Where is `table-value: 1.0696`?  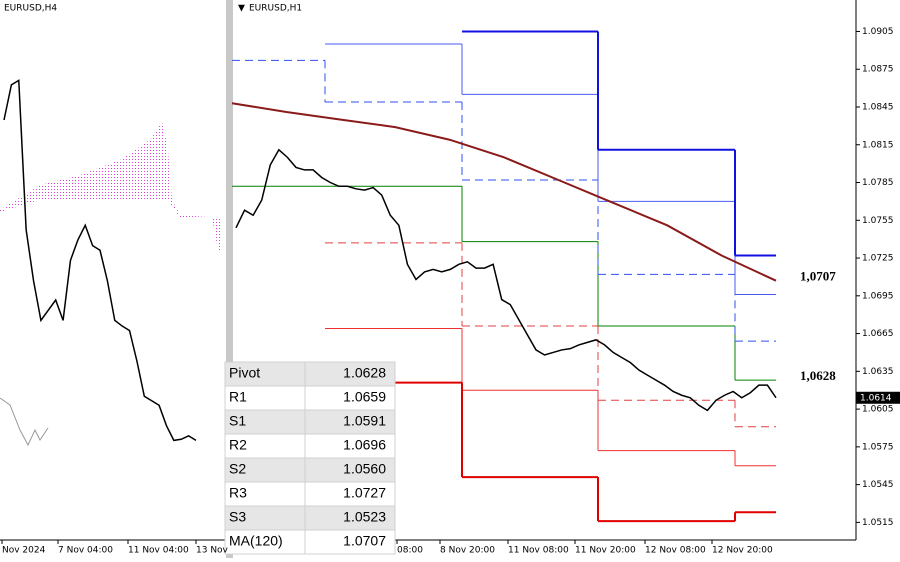 table-value: 1.0696 is located at coordinates (364, 445).